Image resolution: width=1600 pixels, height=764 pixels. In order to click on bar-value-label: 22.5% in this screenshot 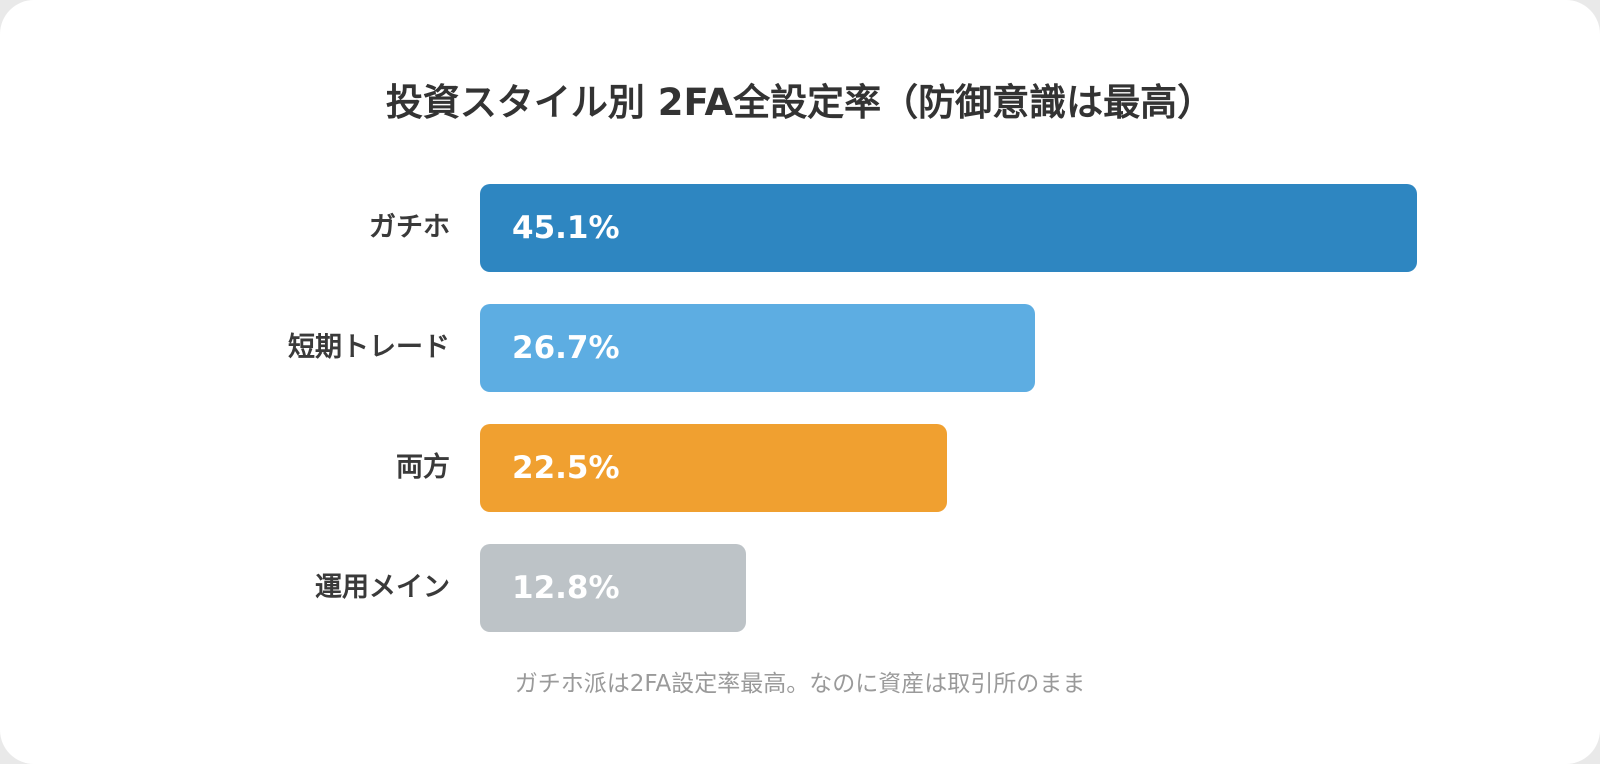, I will do `click(566, 468)`.